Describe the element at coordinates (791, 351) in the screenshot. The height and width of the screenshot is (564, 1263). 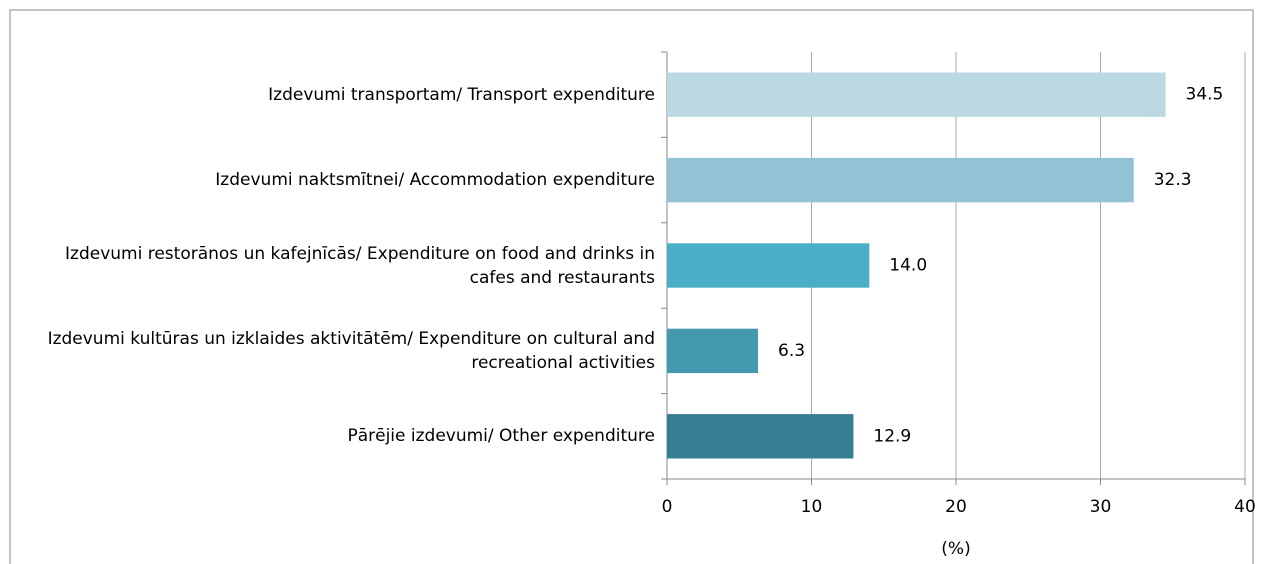
I see `value-label: 6.3` at that location.